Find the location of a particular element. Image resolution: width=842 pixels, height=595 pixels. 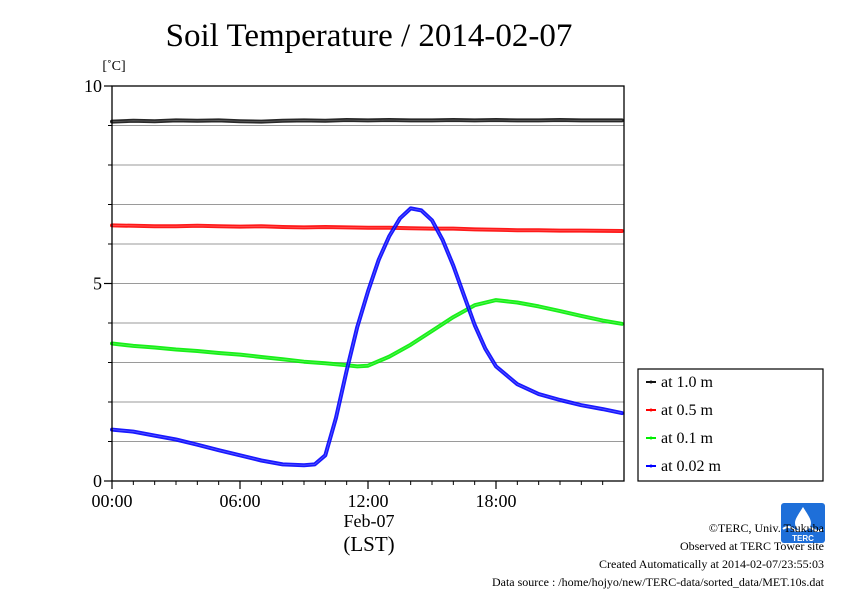

terc-logo: TERC is located at coordinates (803, 523).